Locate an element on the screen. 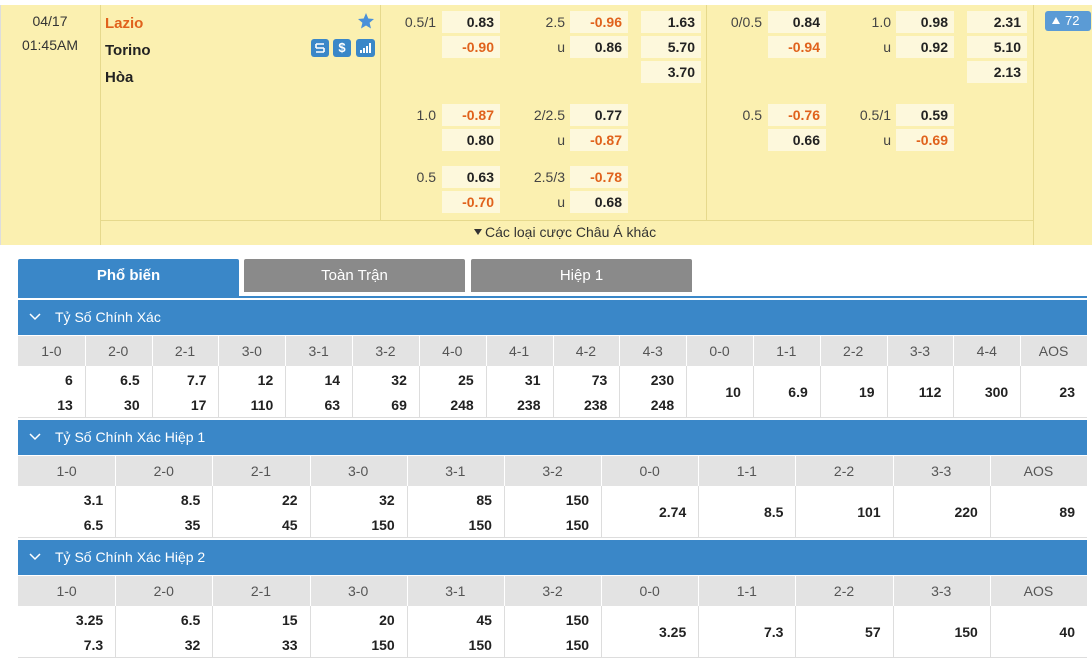 The width and height of the screenshot is (1092, 662). score-odds: 7.7 is located at coordinates (196, 380).